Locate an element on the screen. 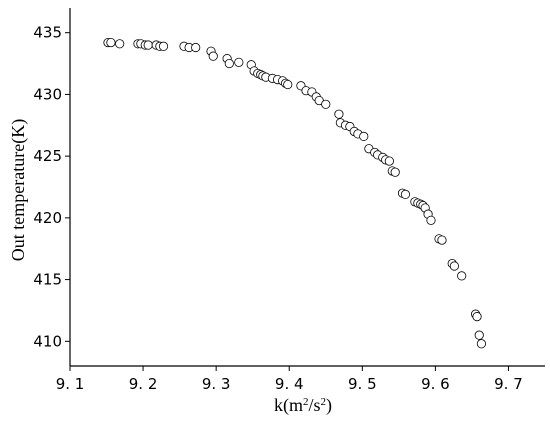  x-tick-label: 9. 2 is located at coordinates (143, 384).